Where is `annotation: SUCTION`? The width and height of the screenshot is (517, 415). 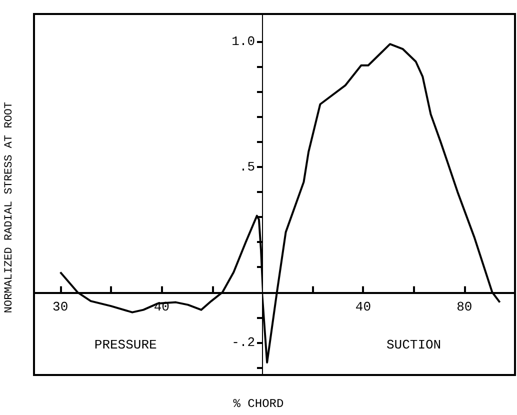 annotation: SUCTION is located at coordinates (414, 345).